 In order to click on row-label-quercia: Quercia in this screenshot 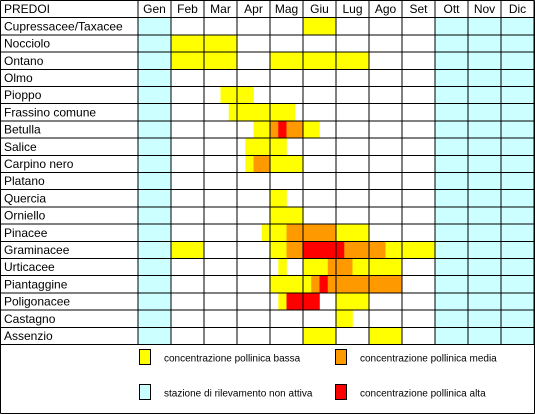, I will do `click(25, 198)`.